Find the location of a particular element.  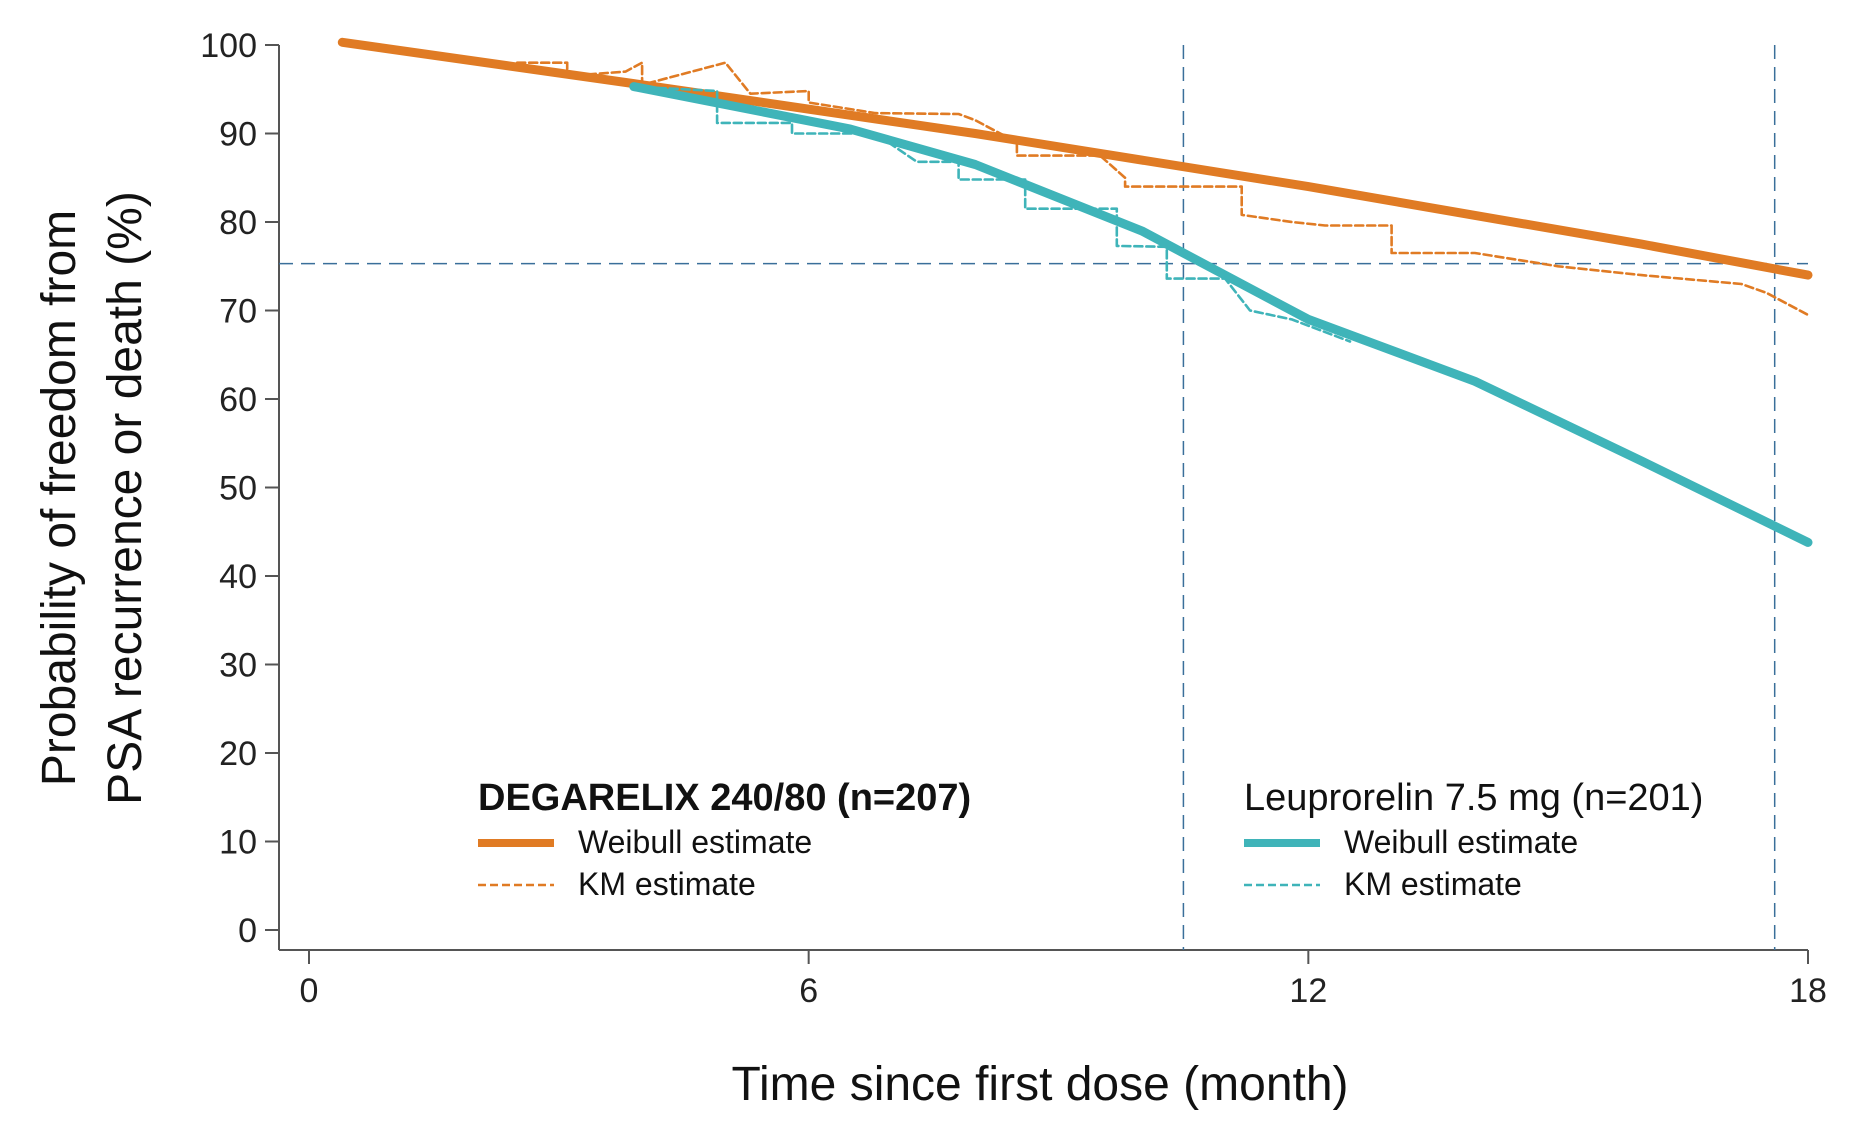

y-tick-label: 20 is located at coordinates (238, 754).